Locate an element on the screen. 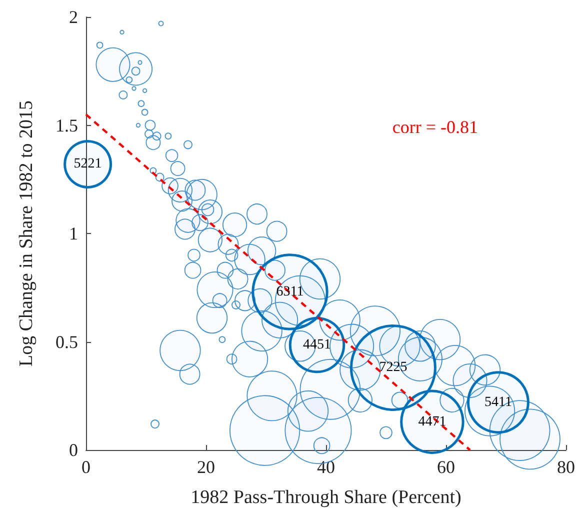  annotation: 4471 is located at coordinates (432, 422).